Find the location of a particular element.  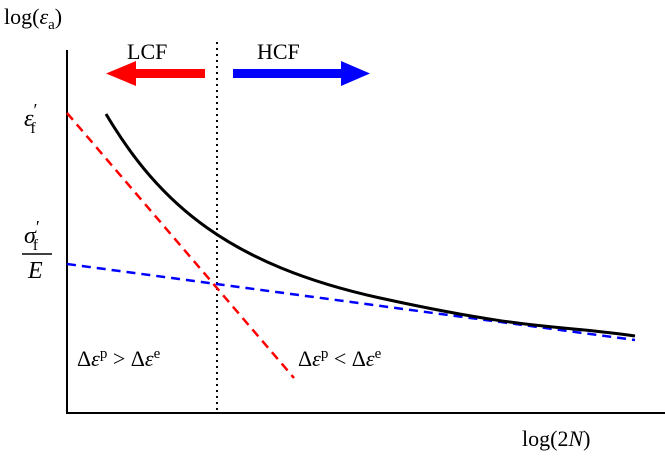

plastic-dominant-annotation: Δεp > Δεe is located at coordinates (119, 358).